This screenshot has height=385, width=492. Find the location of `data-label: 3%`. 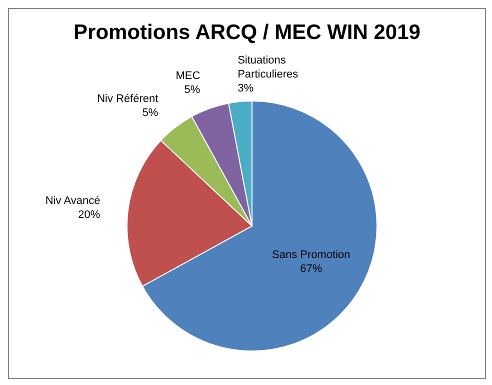

data-label: 3% is located at coordinates (246, 88).